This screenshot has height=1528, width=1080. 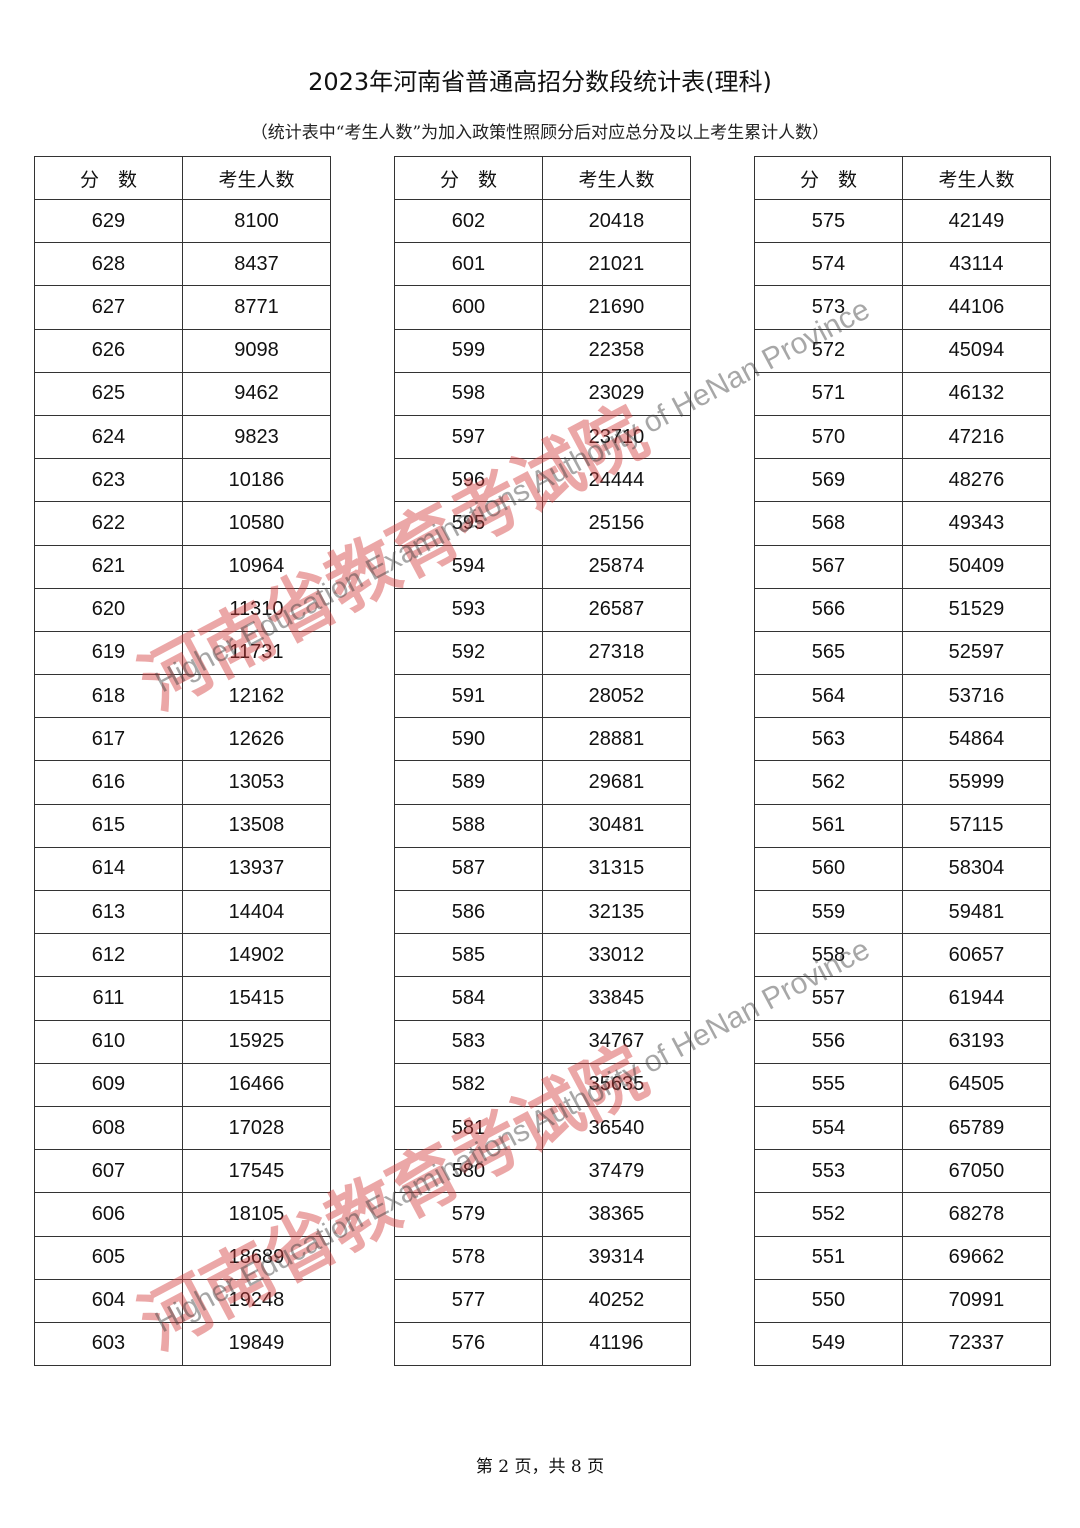 I want to click on table-row: 621 10964, so click(x=183, y=566).